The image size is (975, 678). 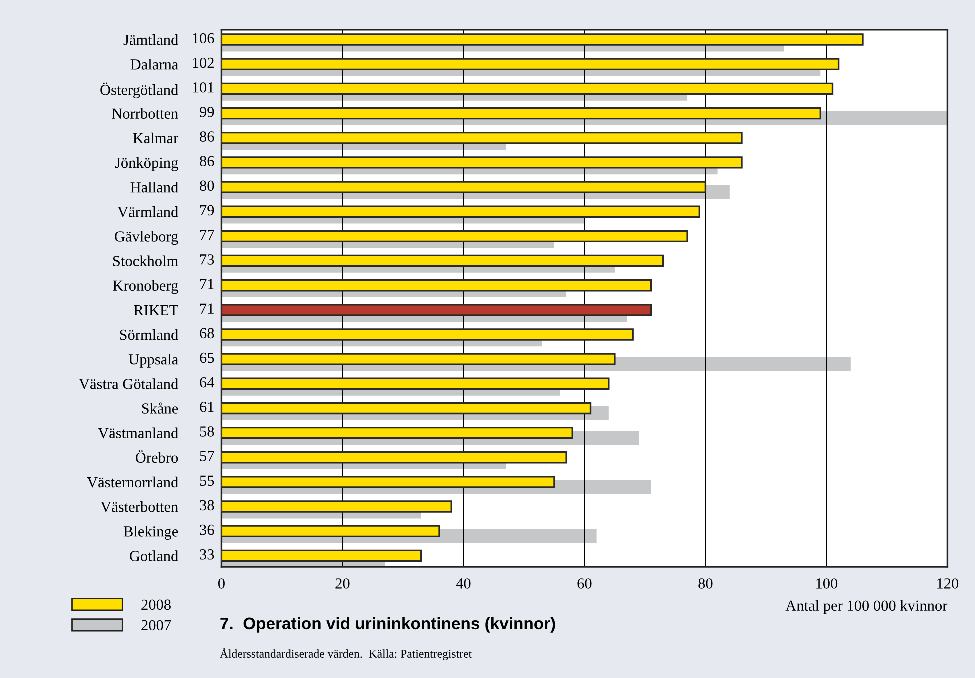 What do you see at coordinates (145, 113) in the screenshot?
I see `y-tick-label: Norrbotten` at bounding box center [145, 113].